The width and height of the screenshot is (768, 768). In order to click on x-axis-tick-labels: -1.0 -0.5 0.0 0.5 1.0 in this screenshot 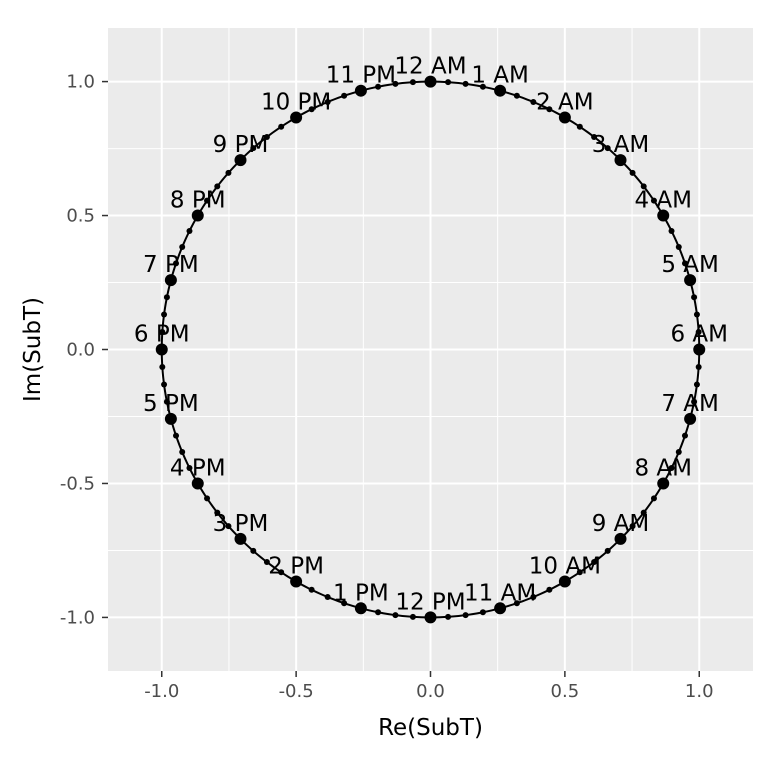, I will do `click(428, 691)`.